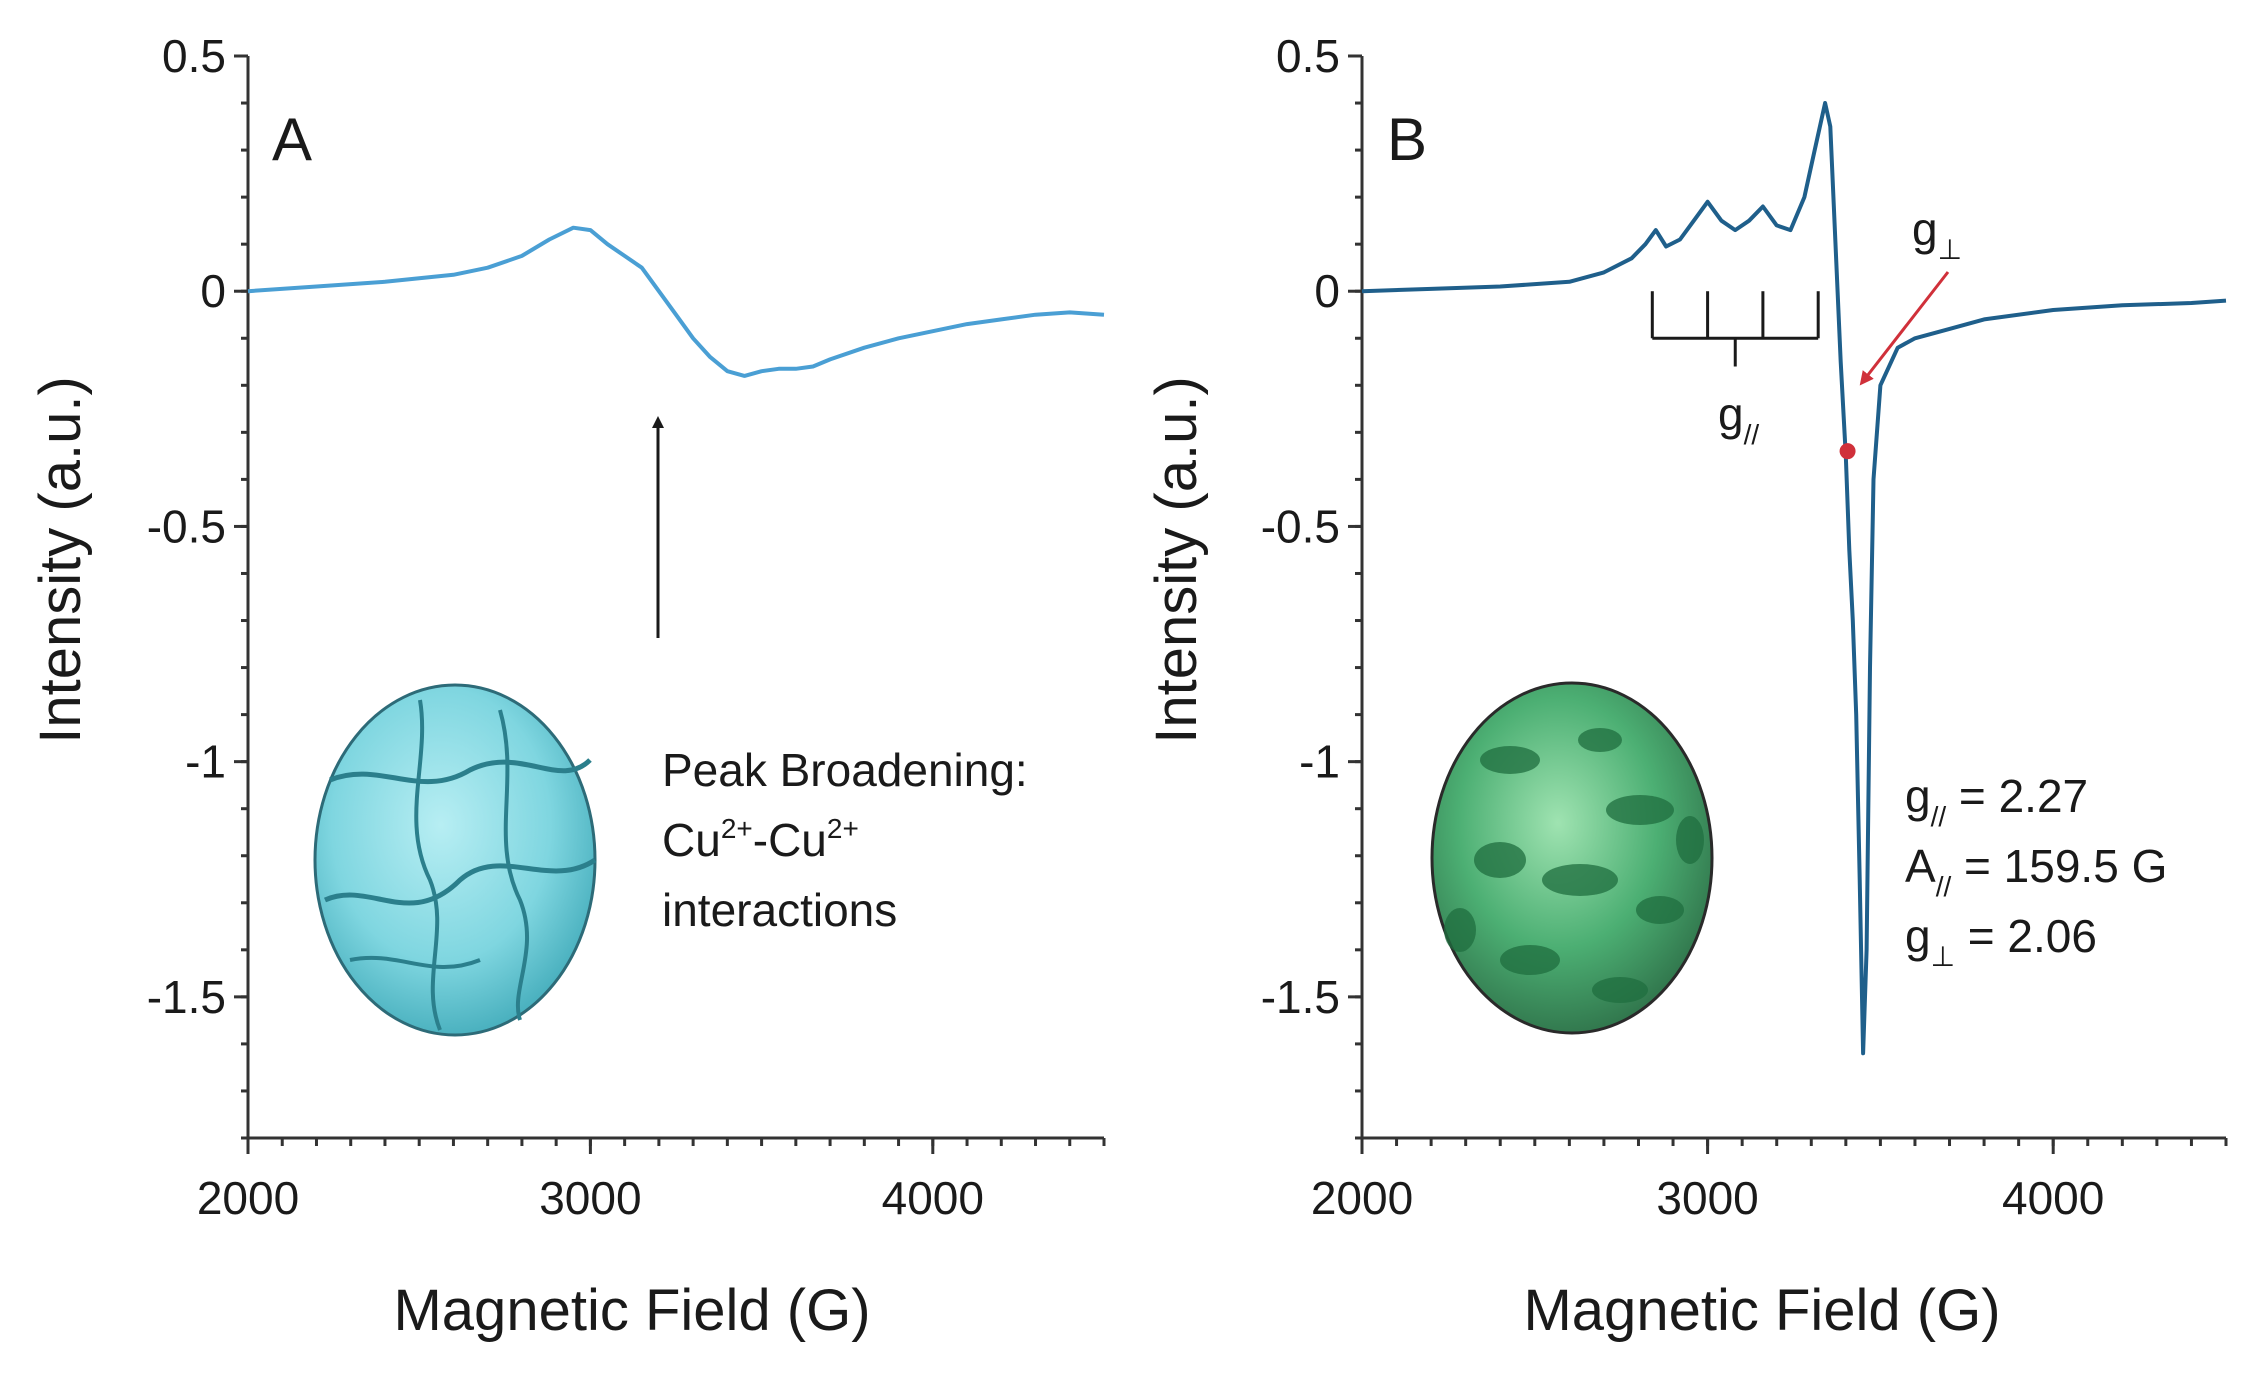  Describe the element at coordinates (2001, 941) in the screenshot. I see `param-g-perp: g⊥ = 2.06` at that location.